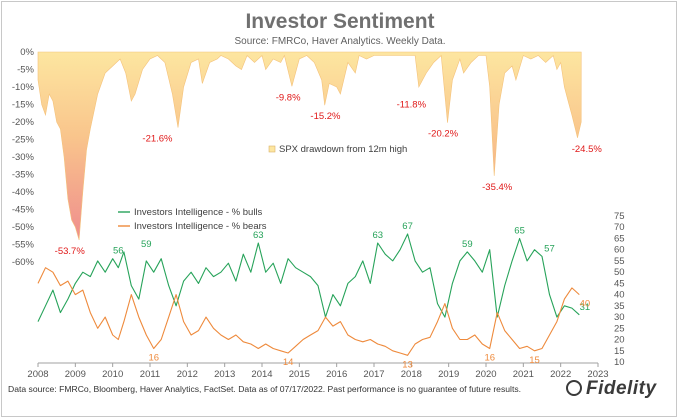  I want to click on logo-ring-icon, so click(574, 388).